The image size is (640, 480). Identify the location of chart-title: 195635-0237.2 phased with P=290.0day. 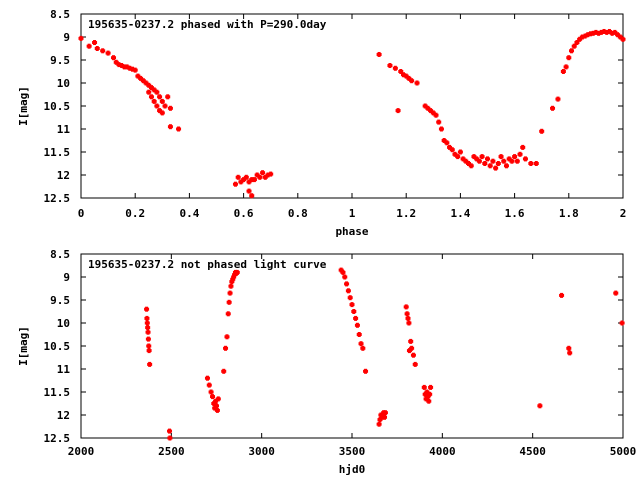
(207, 24).